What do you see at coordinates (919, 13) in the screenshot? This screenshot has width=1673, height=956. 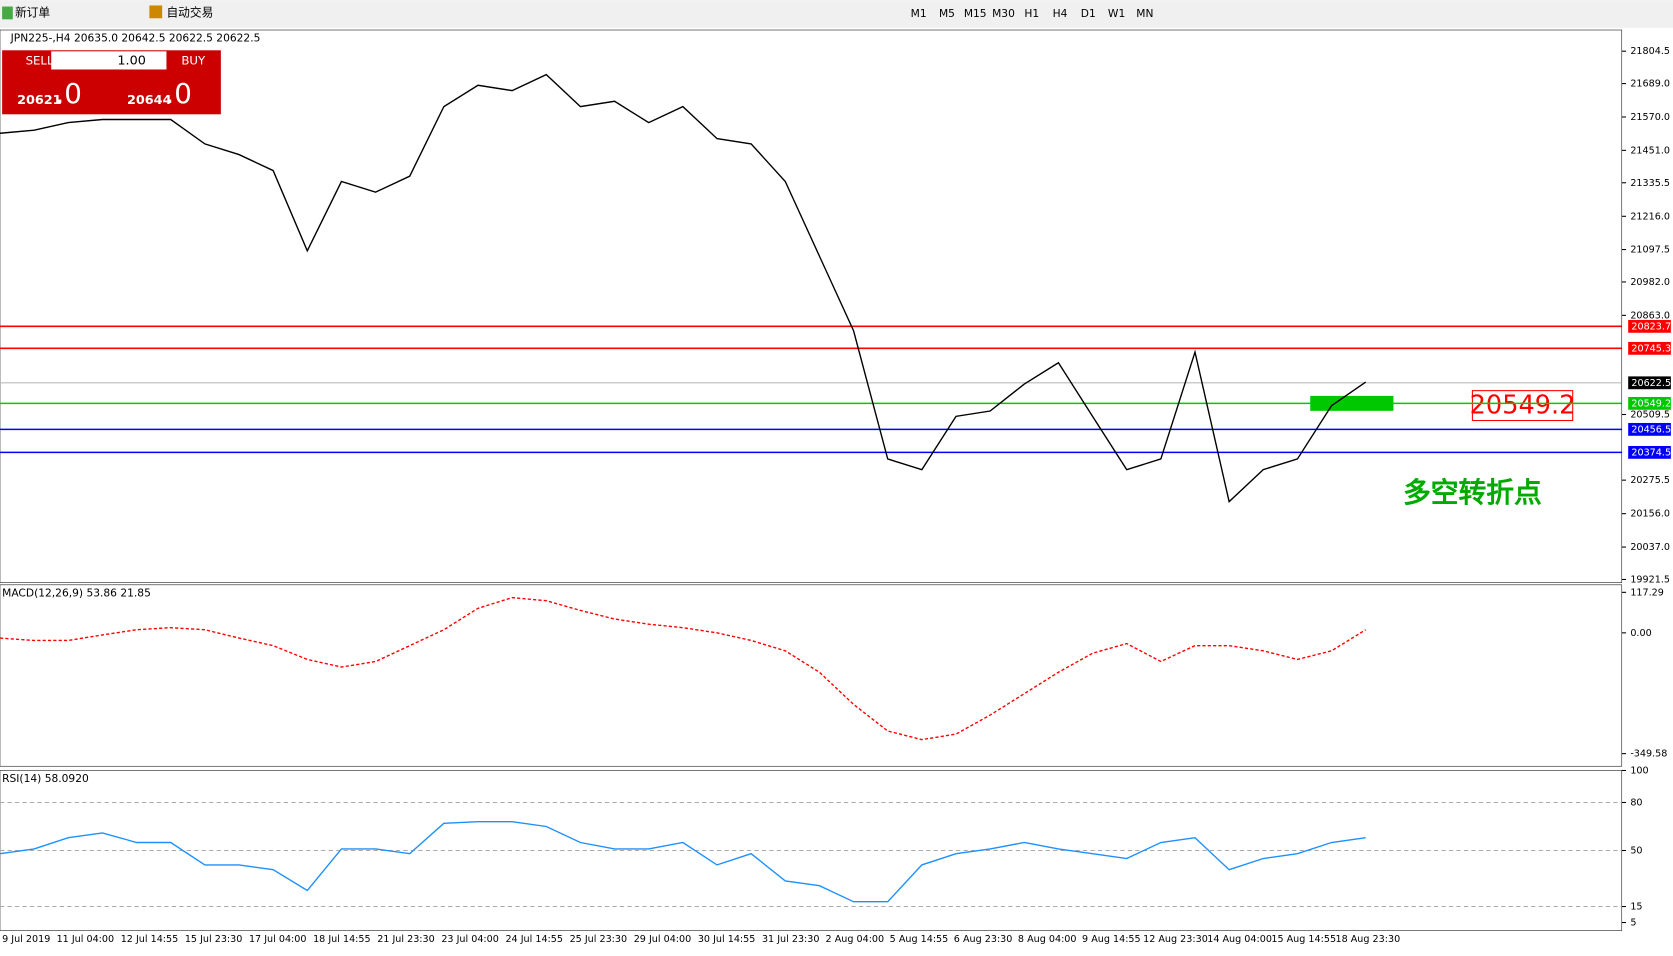 I see `timeframe: M1` at bounding box center [919, 13].